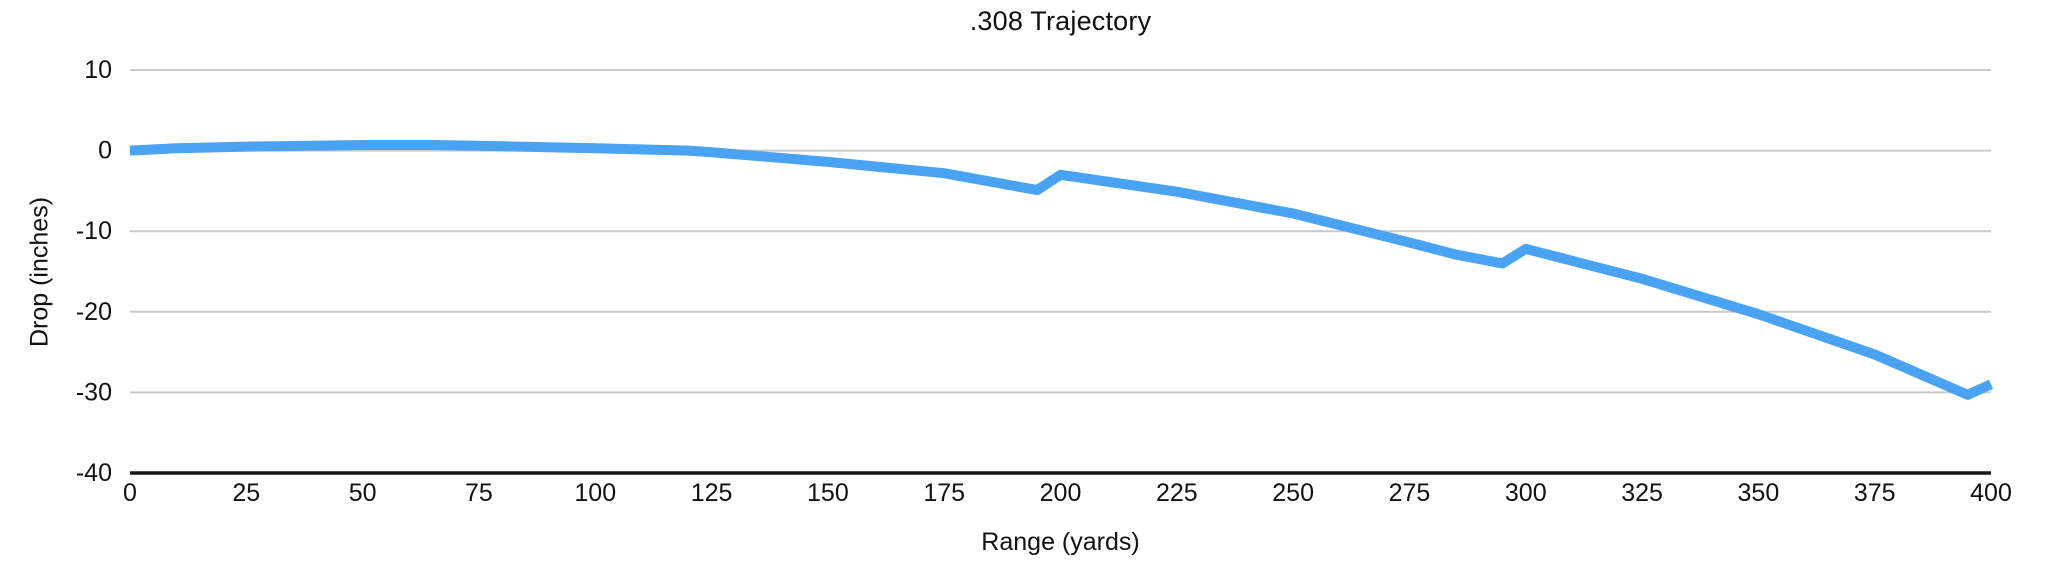 The width and height of the screenshot is (2048, 580). Describe the element at coordinates (94, 473) in the screenshot. I see `y-tick-label: -40` at that location.